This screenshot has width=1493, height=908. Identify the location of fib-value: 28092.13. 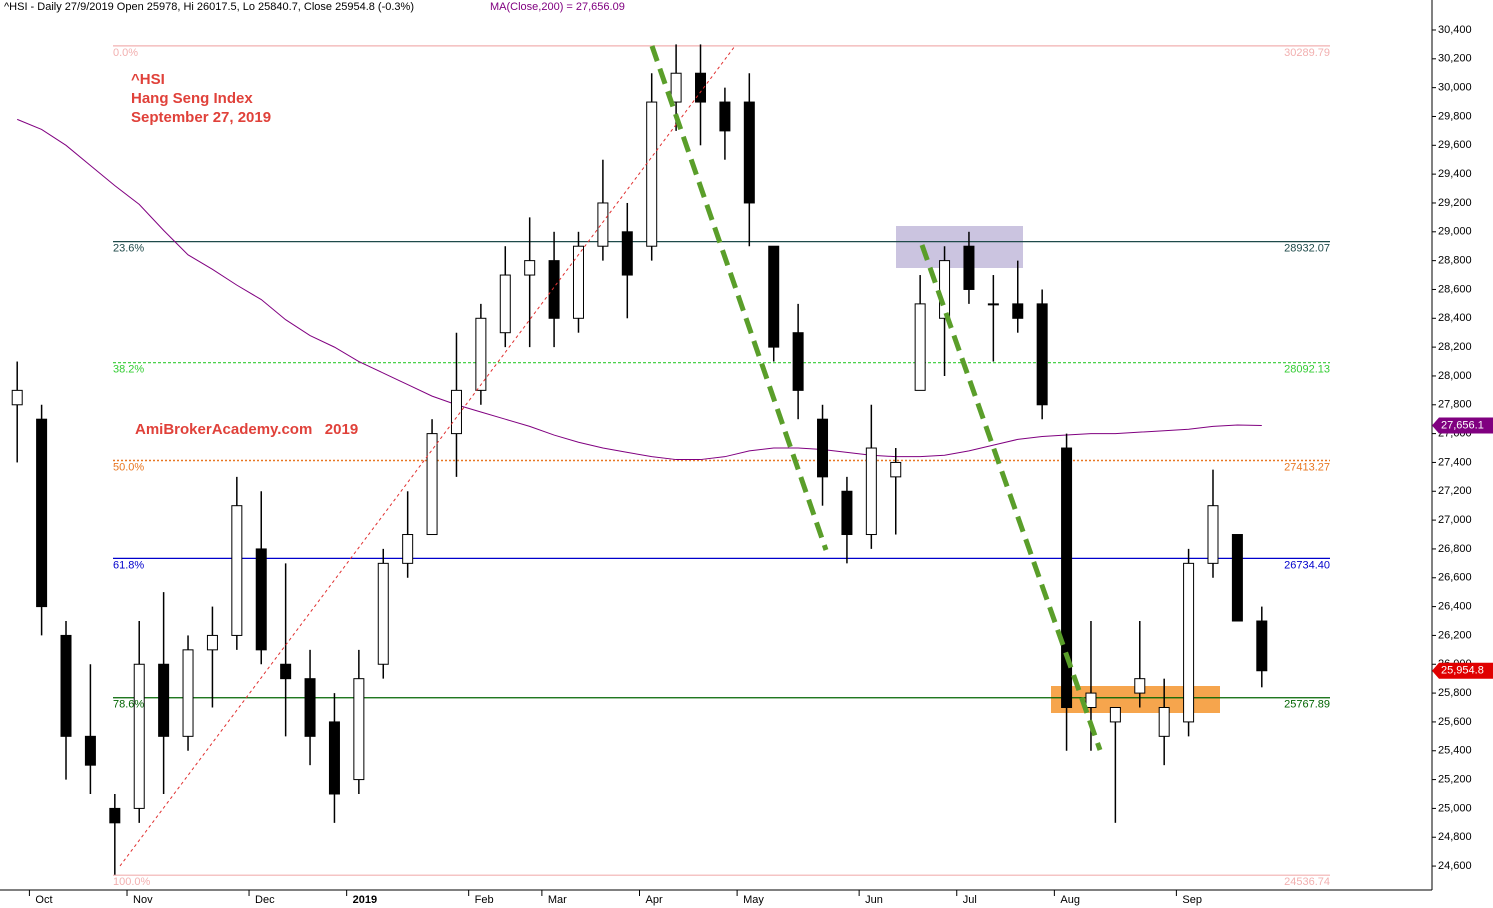
(1307, 370).